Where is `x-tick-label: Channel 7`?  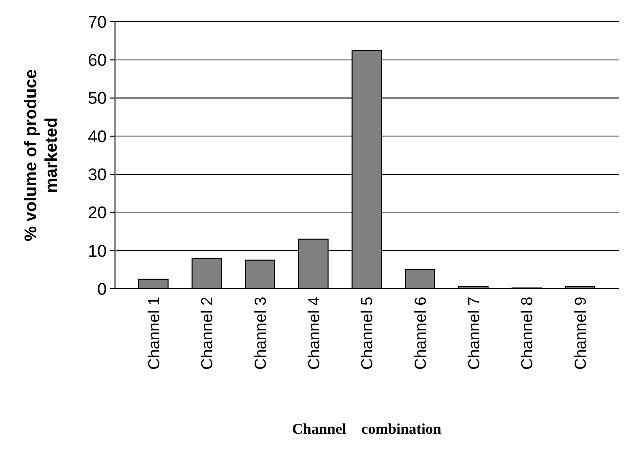 x-tick-label: Channel 7 is located at coordinates (475, 333).